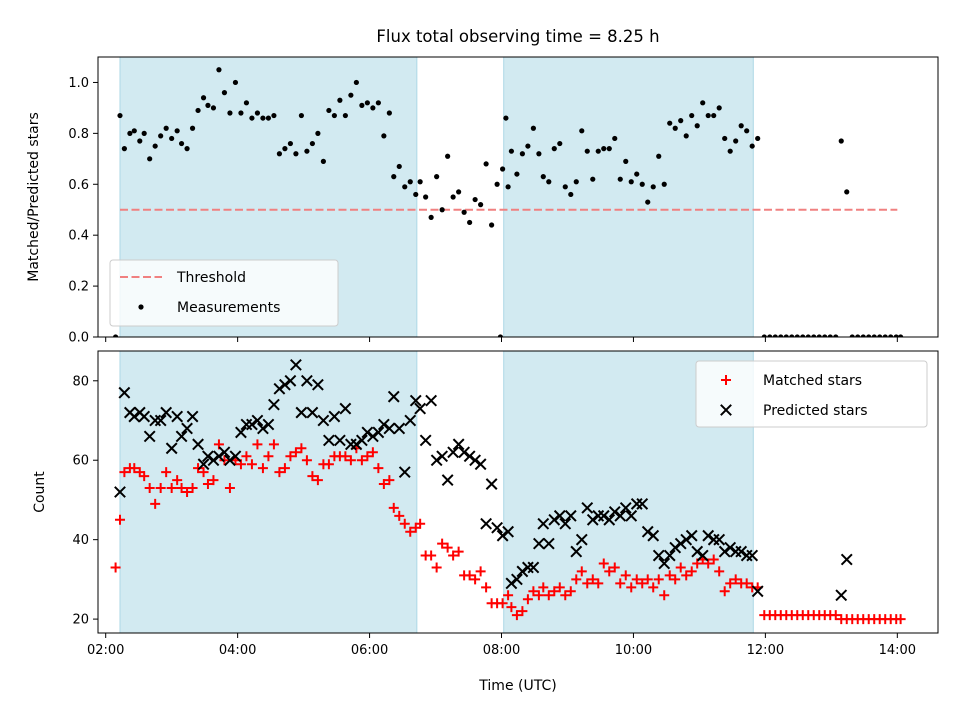  I want to click on x-tick-label: 02:00, so click(105, 650).